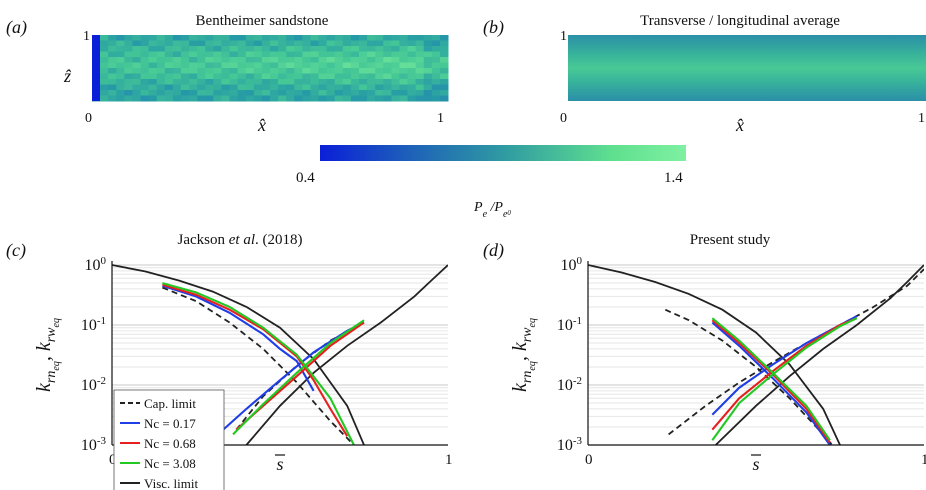 Image resolution: width=926 pixels, height=490 pixels. What do you see at coordinates (563, 118) in the screenshot?
I see `panel-b-xtick-0: 0` at bounding box center [563, 118].